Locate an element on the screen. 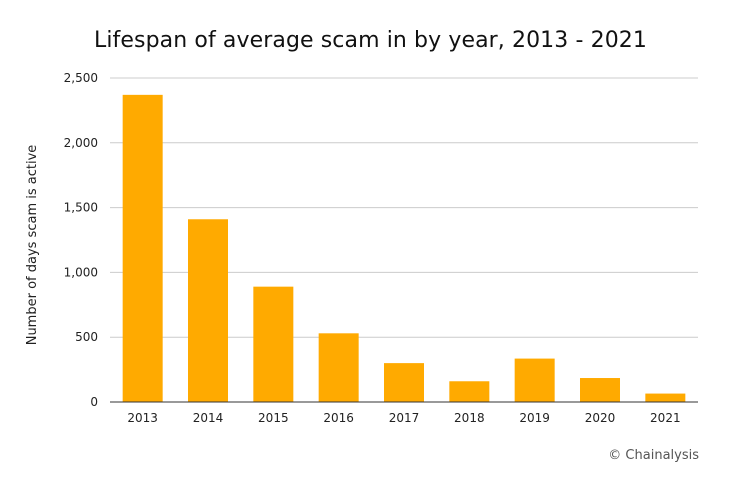 The width and height of the screenshot is (741, 489). bar-2014 is located at coordinates (208, 310).